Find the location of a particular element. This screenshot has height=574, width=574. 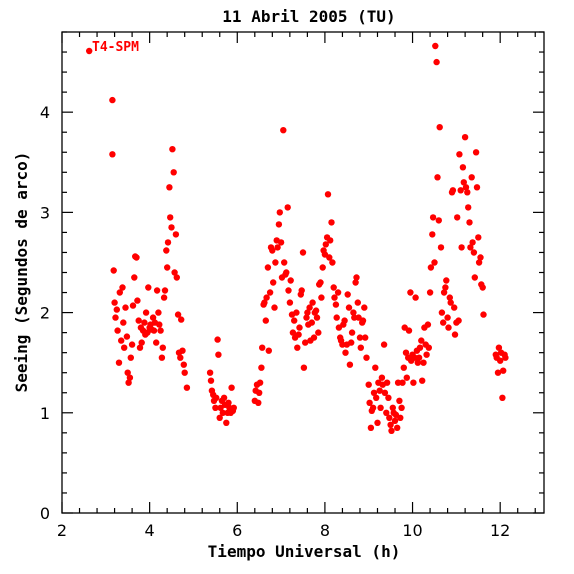

x-tick-label: 8 is located at coordinates (325, 530).